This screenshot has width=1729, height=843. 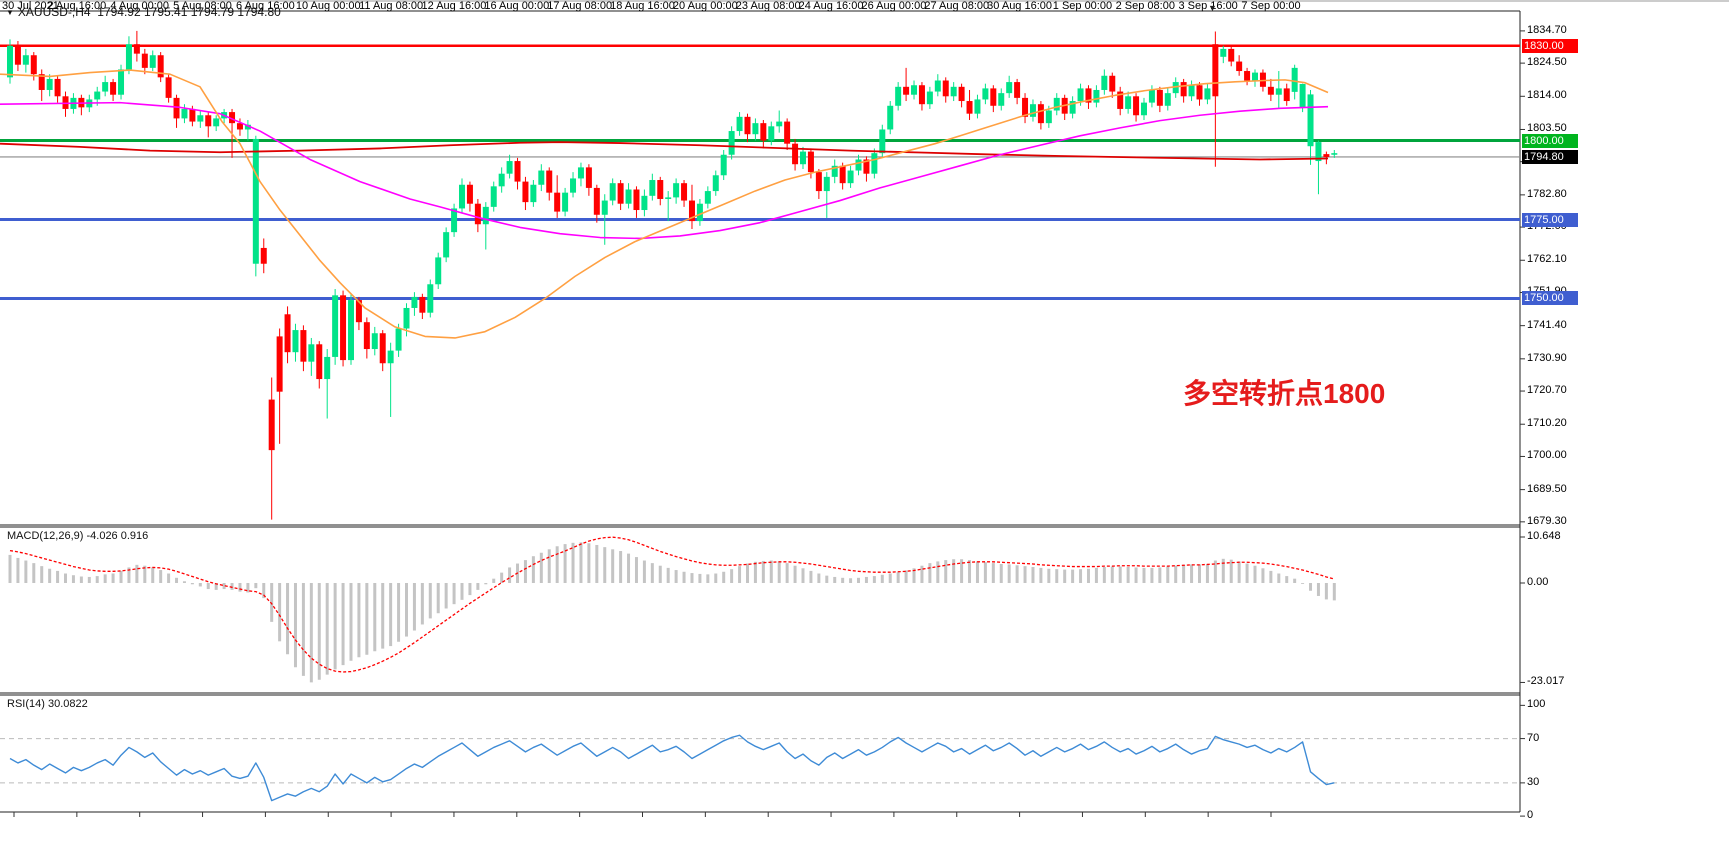 I want to click on macd-axis-tick-label: 0.00, so click(x=1538, y=581).